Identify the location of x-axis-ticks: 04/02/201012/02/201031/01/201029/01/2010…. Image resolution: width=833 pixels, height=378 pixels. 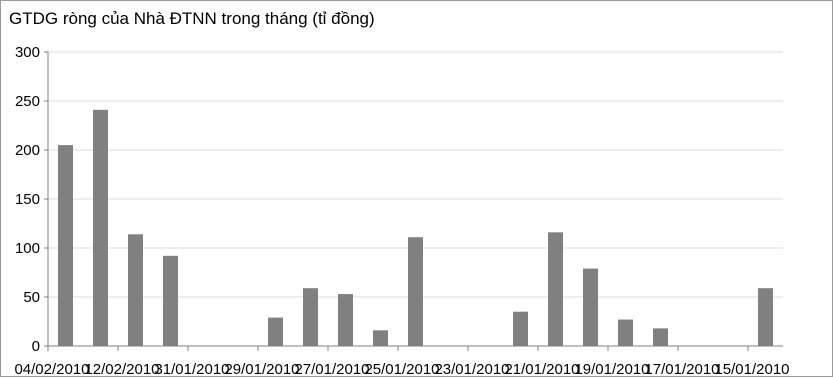
(401, 369).